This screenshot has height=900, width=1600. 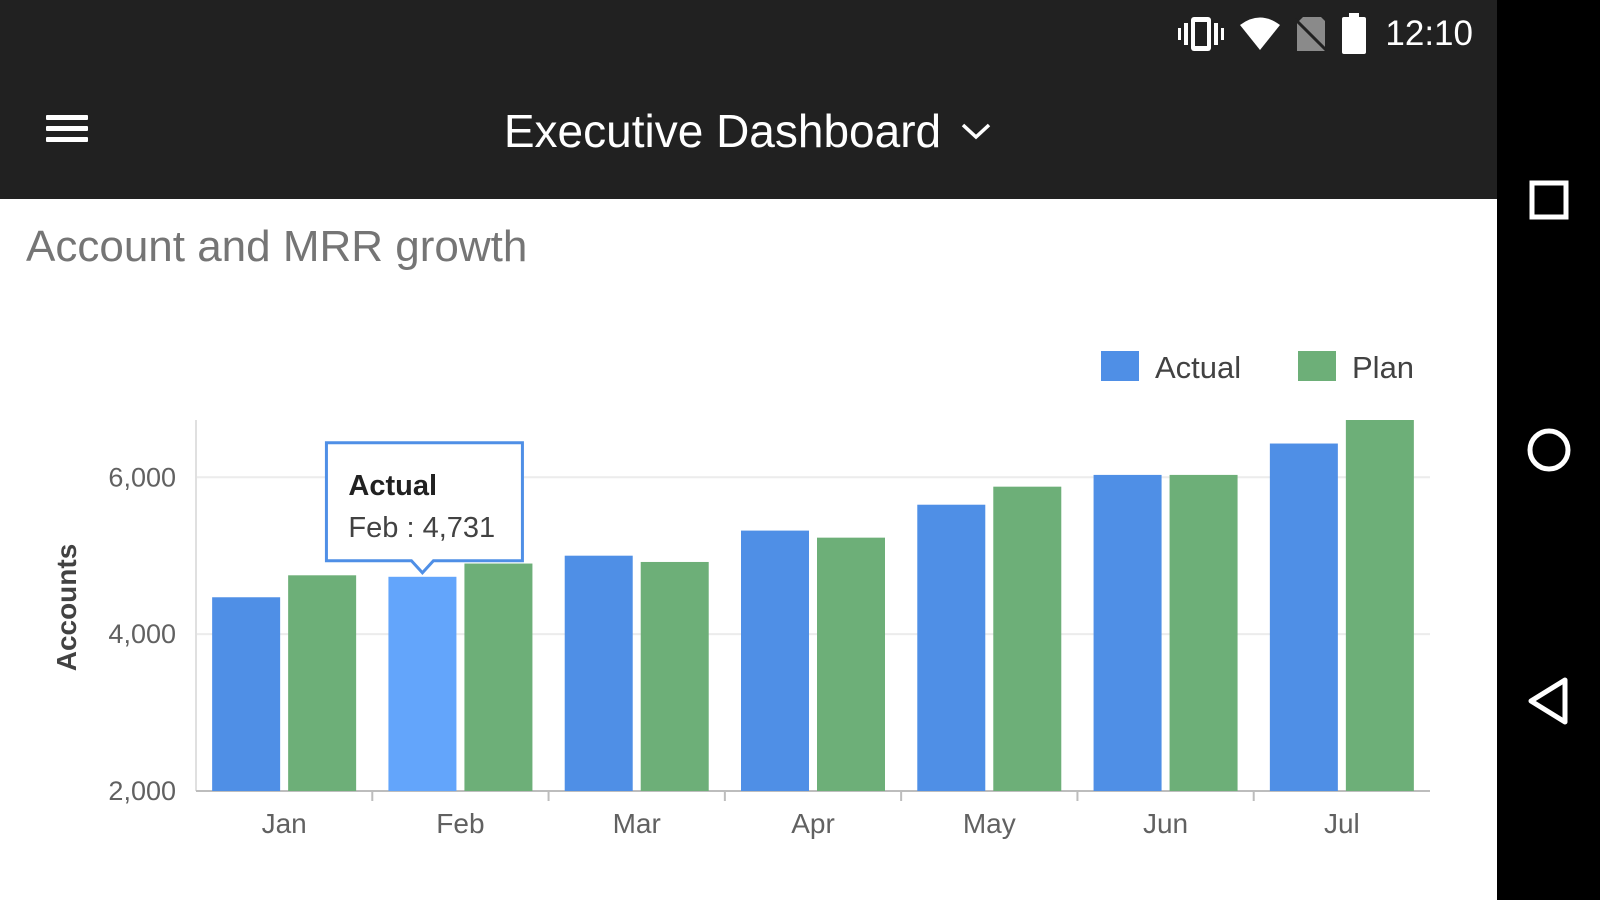 I want to click on tooltip-box, so click(x=424, y=508).